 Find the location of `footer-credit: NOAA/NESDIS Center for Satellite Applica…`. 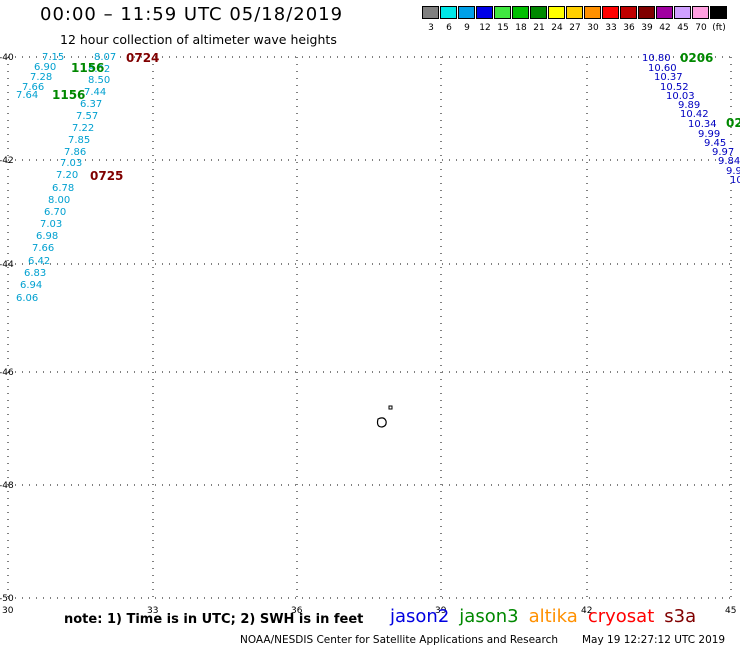

footer-credit: NOAA/NESDIS Center for Satellite Applica… is located at coordinates (399, 640).